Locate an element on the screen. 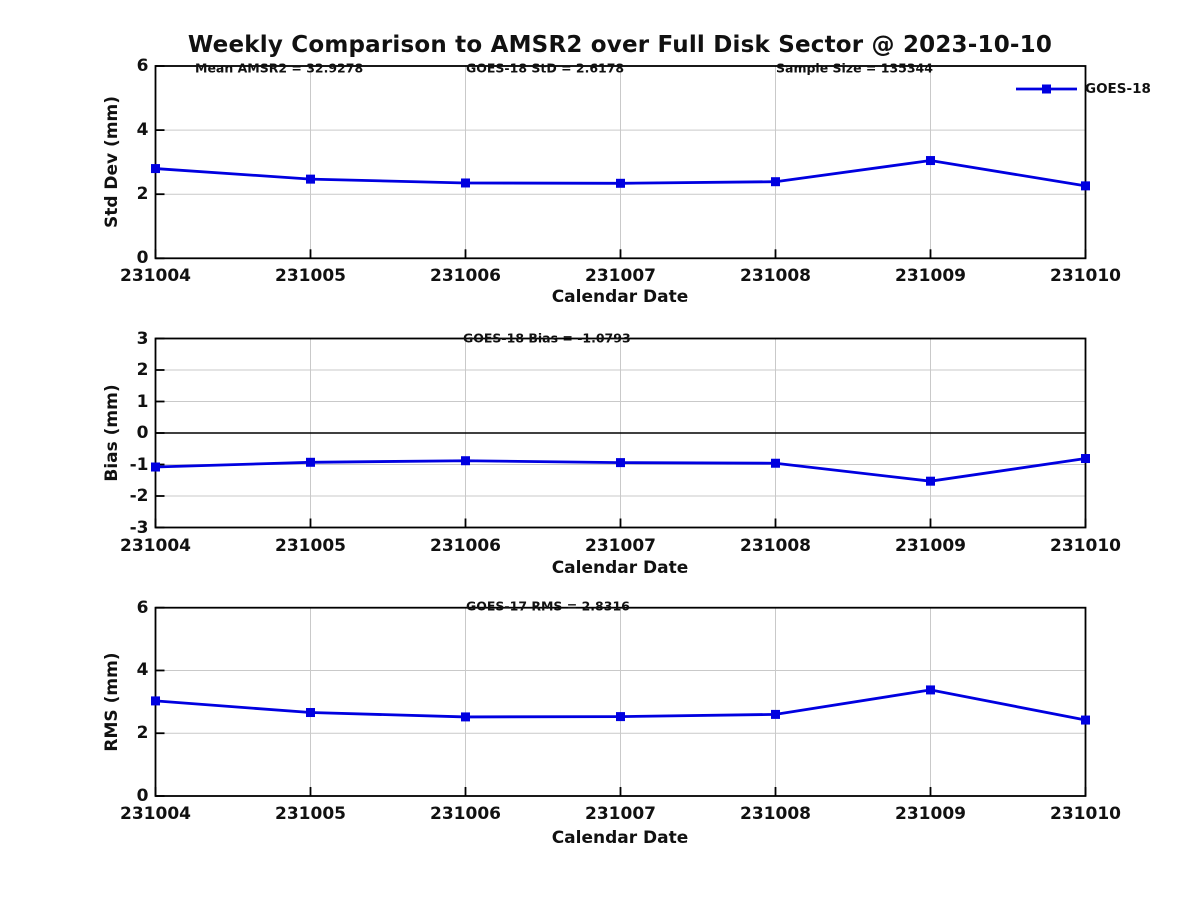 The height and width of the screenshot is (900, 1200). y-tick-label: -3 is located at coordinates (139, 527).